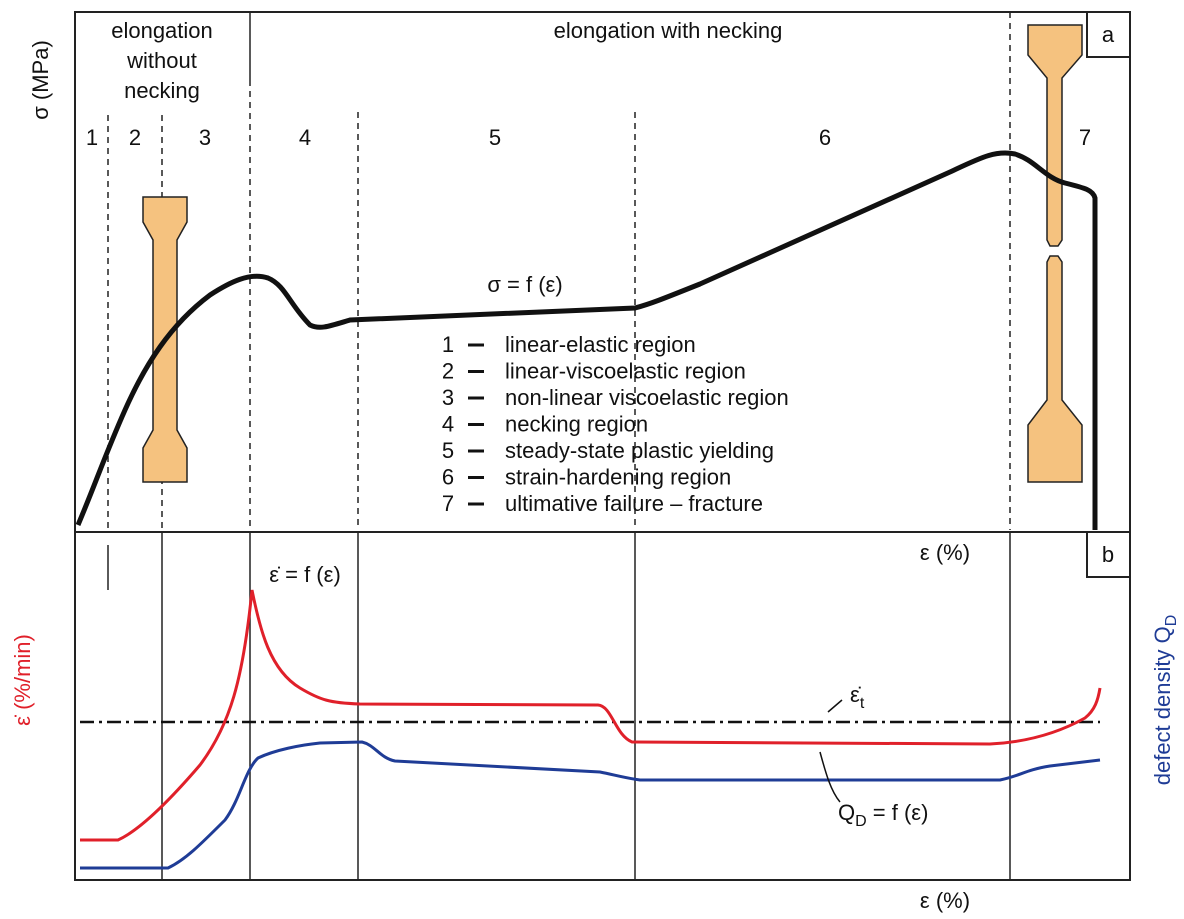 This screenshot has height=919, width=1184. What do you see at coordinates (305, 574) in the screenshot?
I see `curve-label: ε̇ = f (ε)` at bounding box center [305, 574].